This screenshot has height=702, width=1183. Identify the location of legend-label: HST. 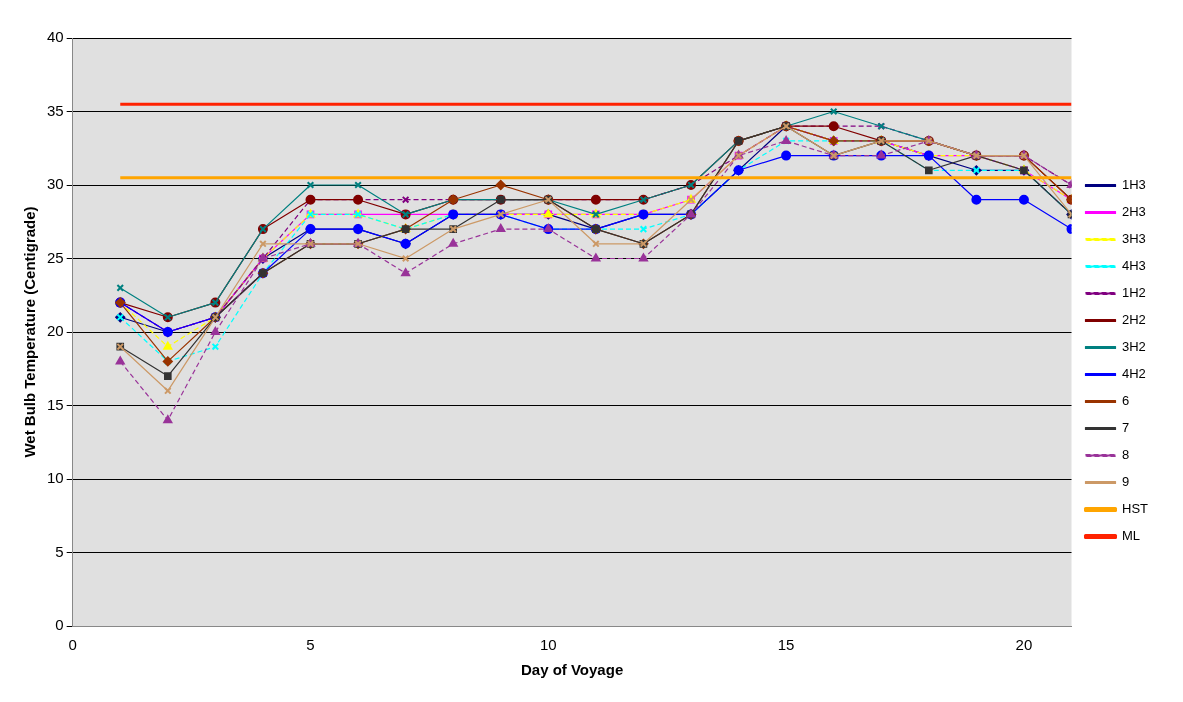
(1135, 509).